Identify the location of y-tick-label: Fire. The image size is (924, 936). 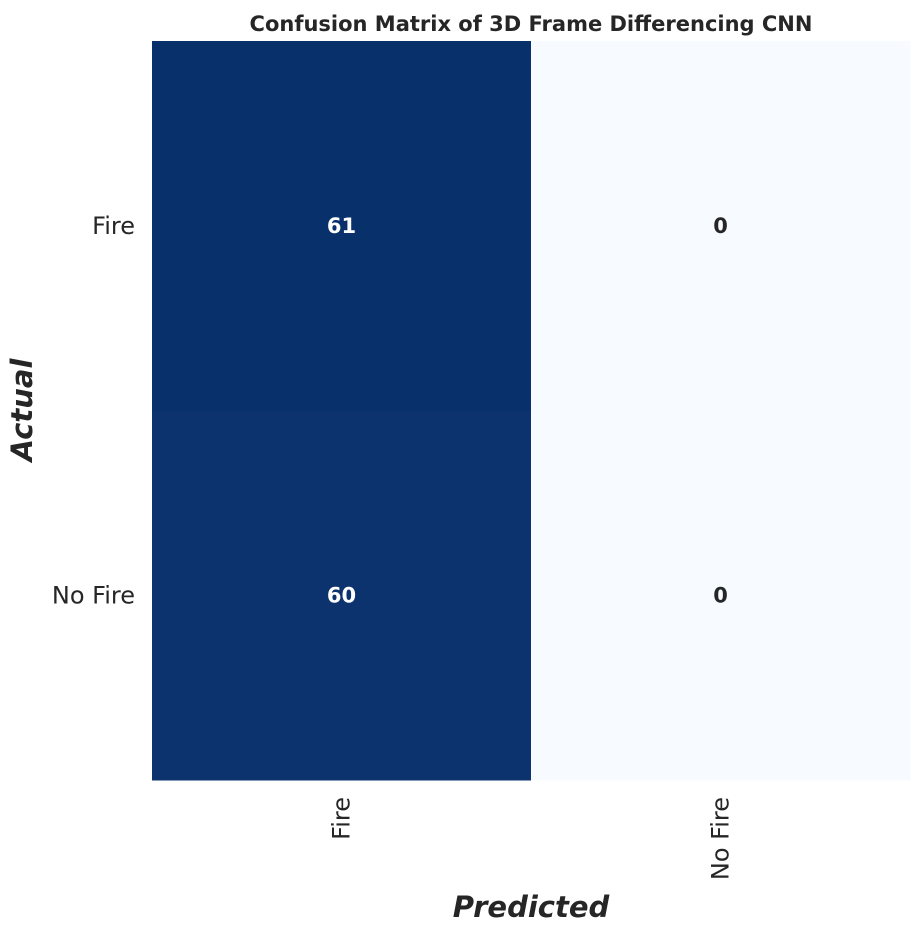
(113, 226).